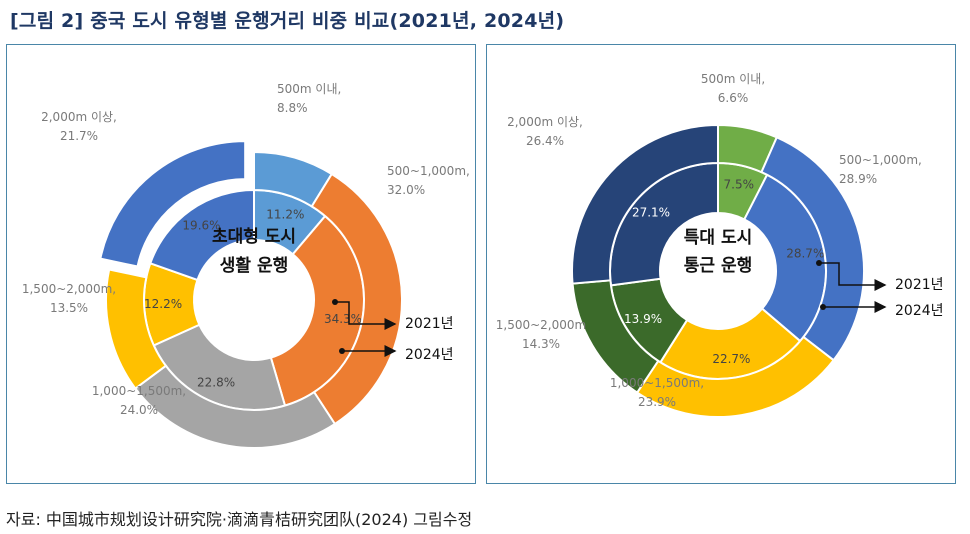 The image size is (970, 534). What do you see at coordinates (254, 236) in the screenshot?
I see `center-label-line-0: 초대형 도시` at bounding box center [254, 236].